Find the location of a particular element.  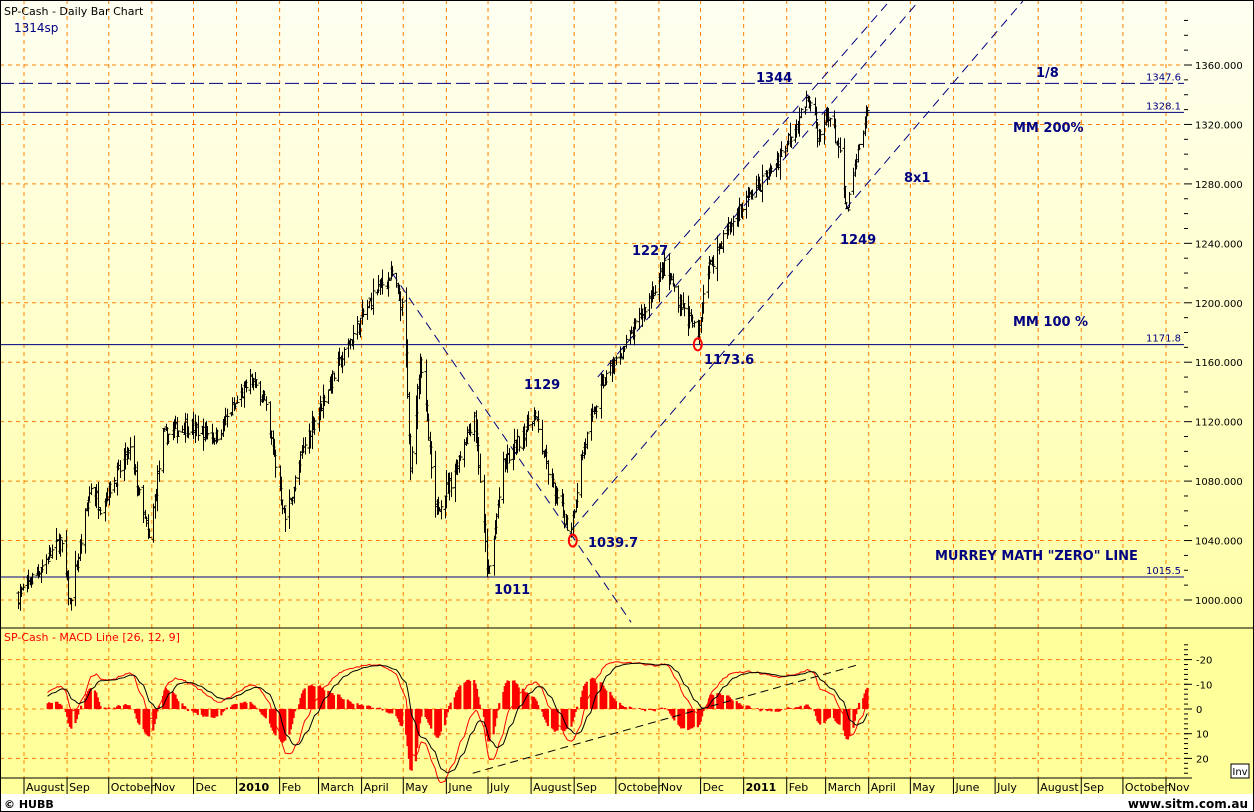

y-tick-label: 1120.000 is located at coordinates (1219, 423).